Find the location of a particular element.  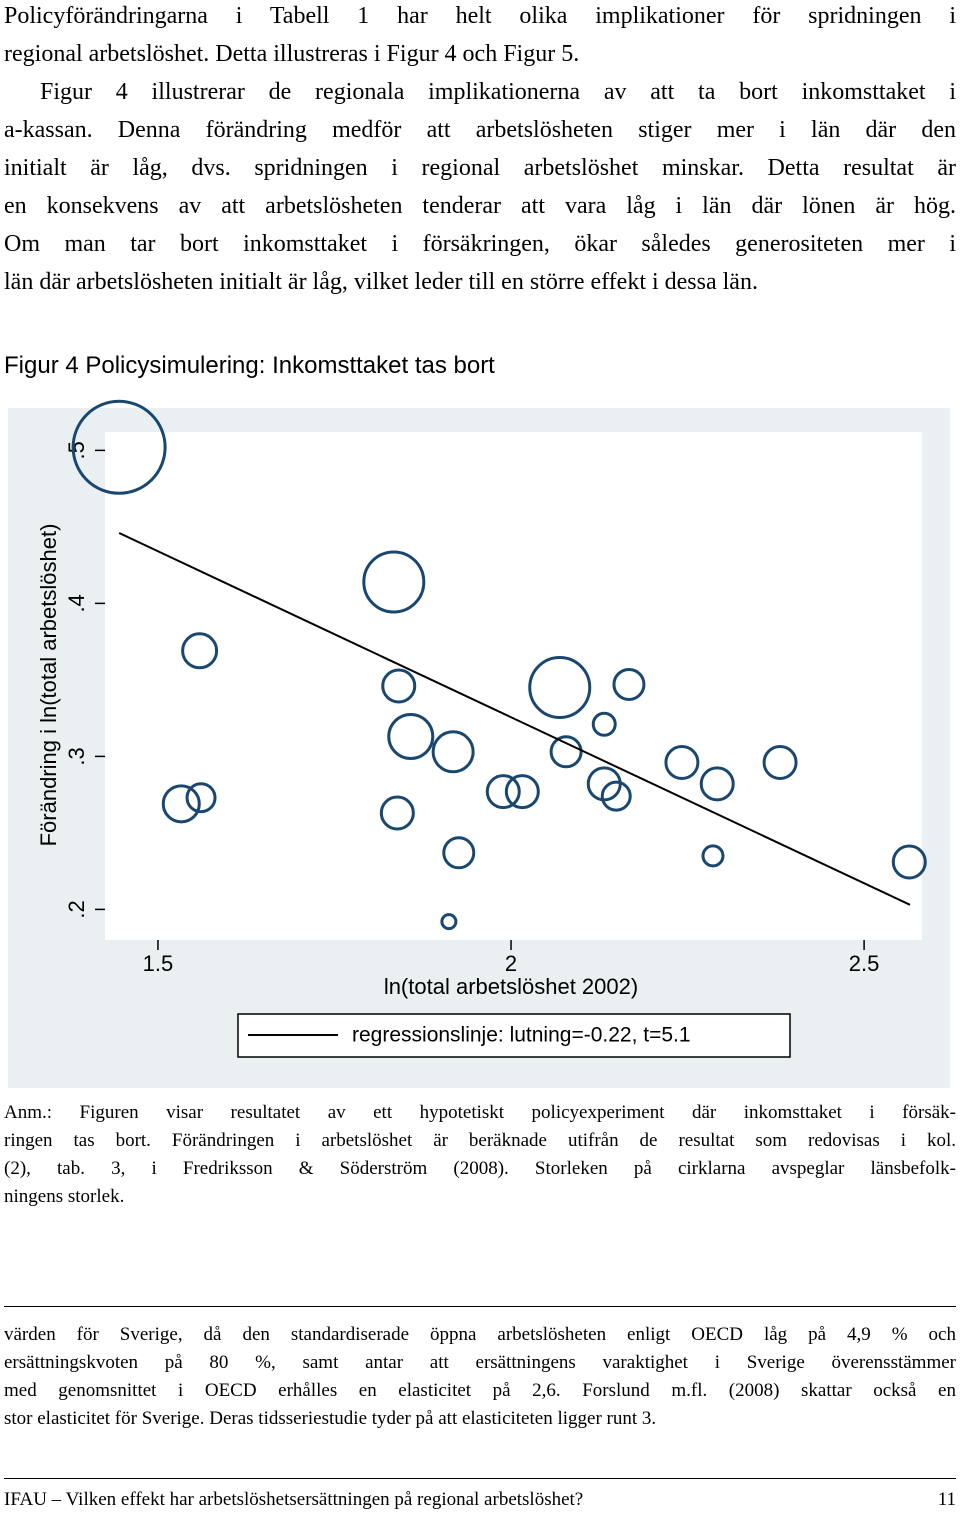

page-number: 11 is located at coordinates (946, 1499).